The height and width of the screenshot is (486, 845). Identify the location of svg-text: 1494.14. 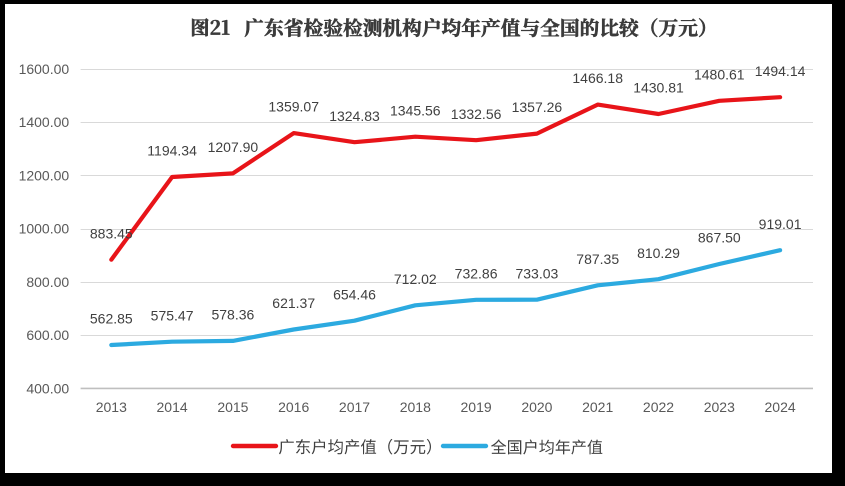
(780, 71).